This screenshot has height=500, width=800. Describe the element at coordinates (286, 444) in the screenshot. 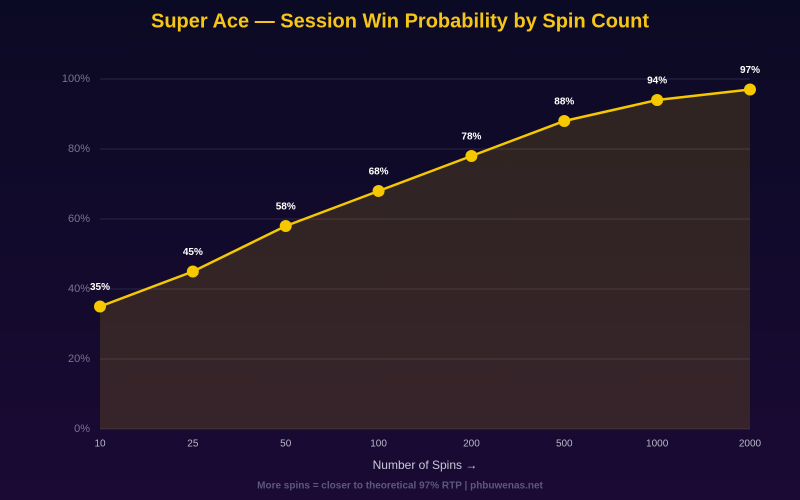

I see `x-tick-label: 50` at that location.